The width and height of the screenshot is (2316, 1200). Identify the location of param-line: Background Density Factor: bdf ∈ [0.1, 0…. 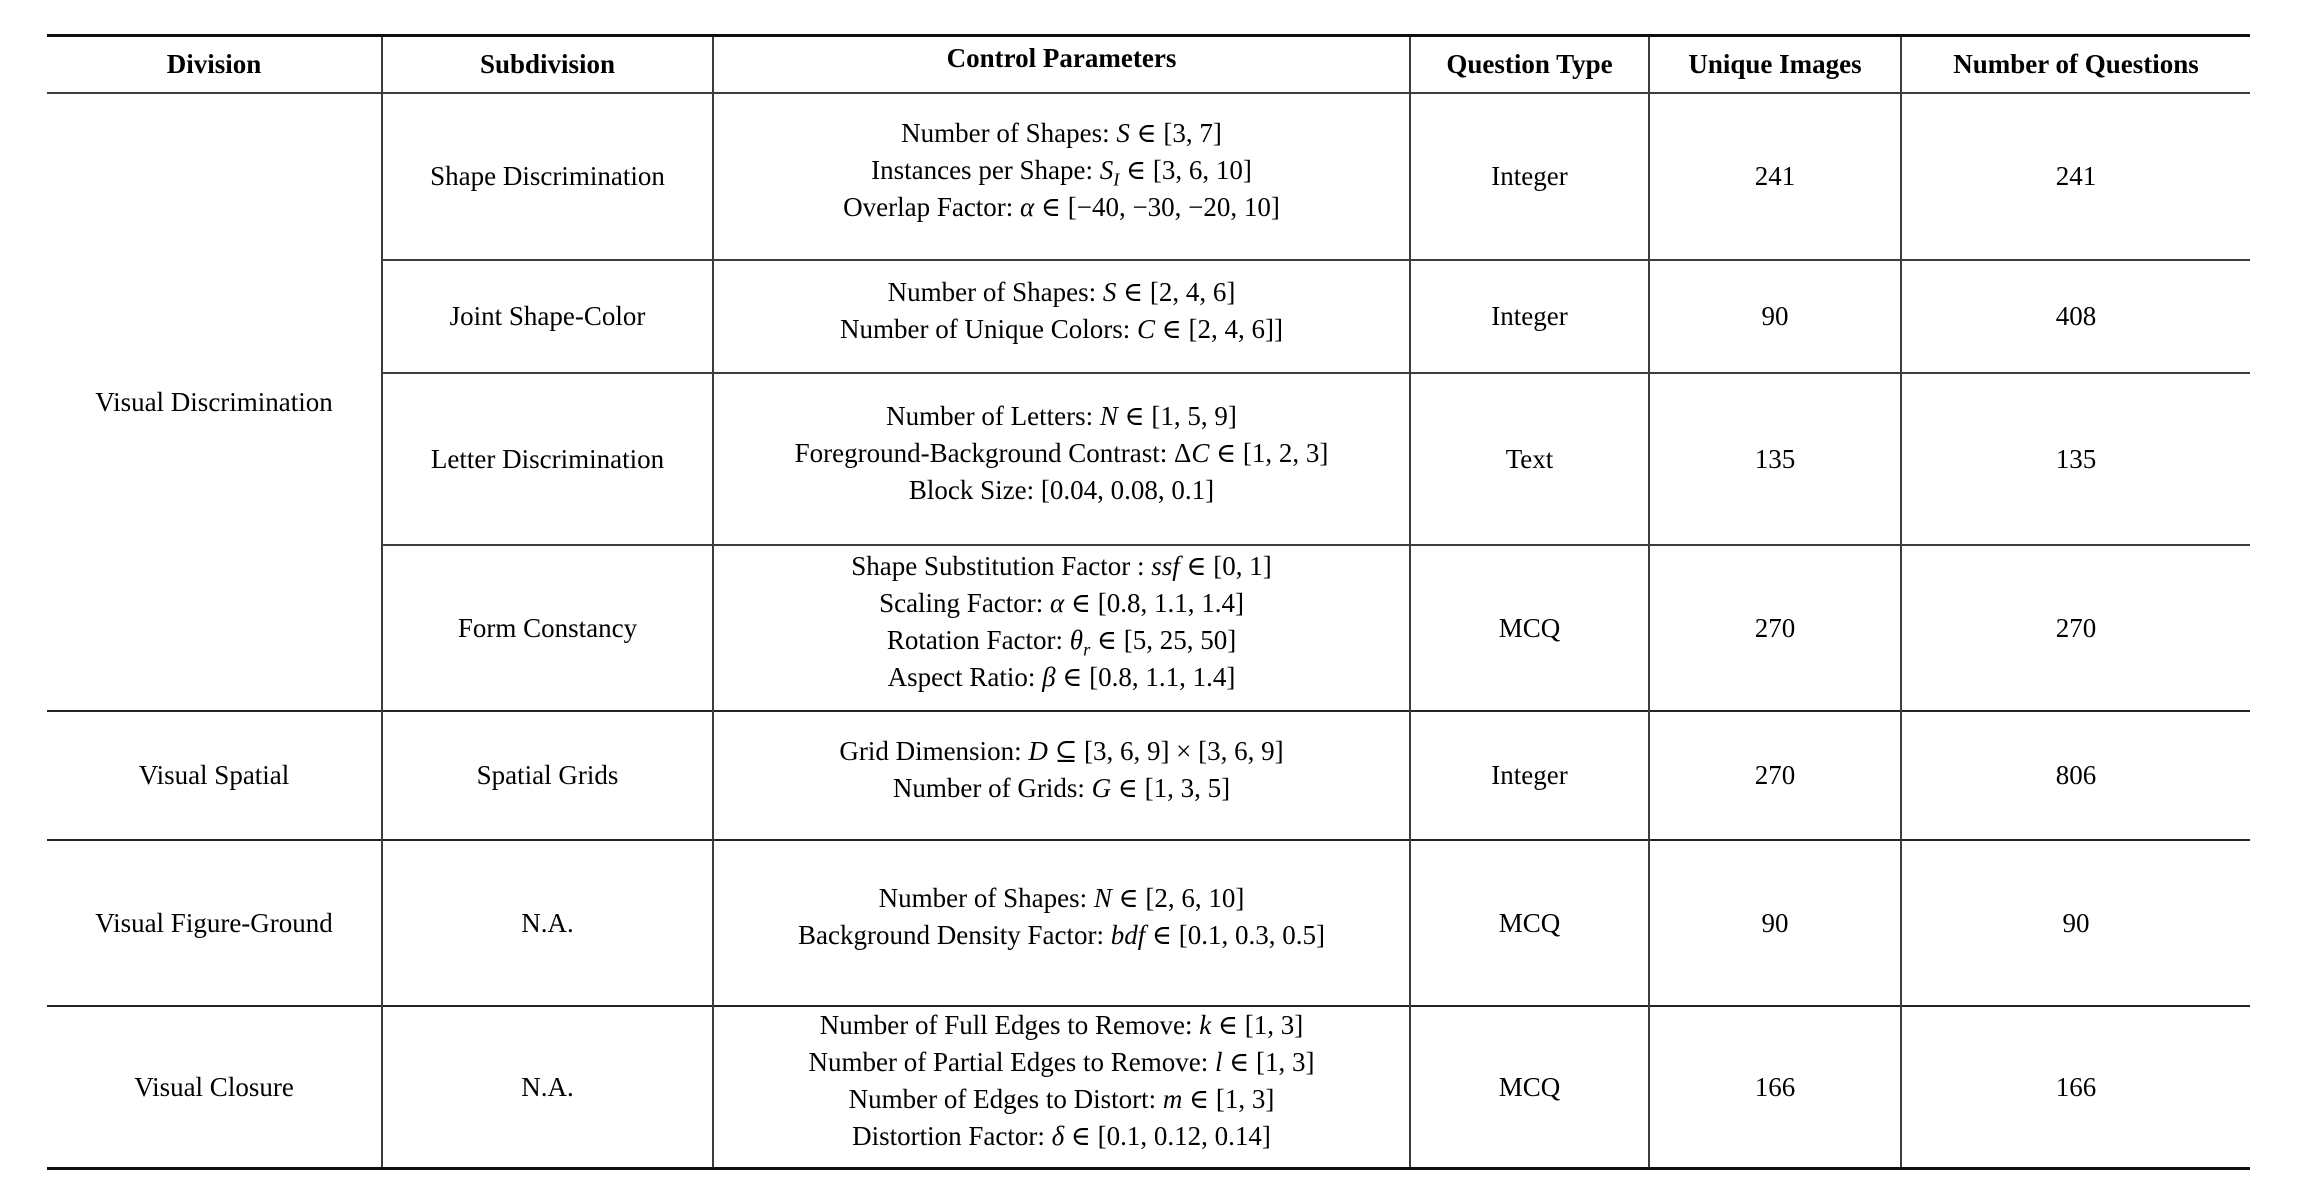
(1061, 935).